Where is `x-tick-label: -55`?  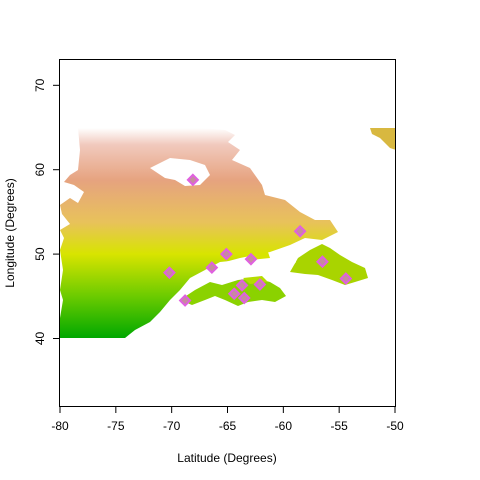
x-tick-label: -55 is located at coordinates (339, 426).